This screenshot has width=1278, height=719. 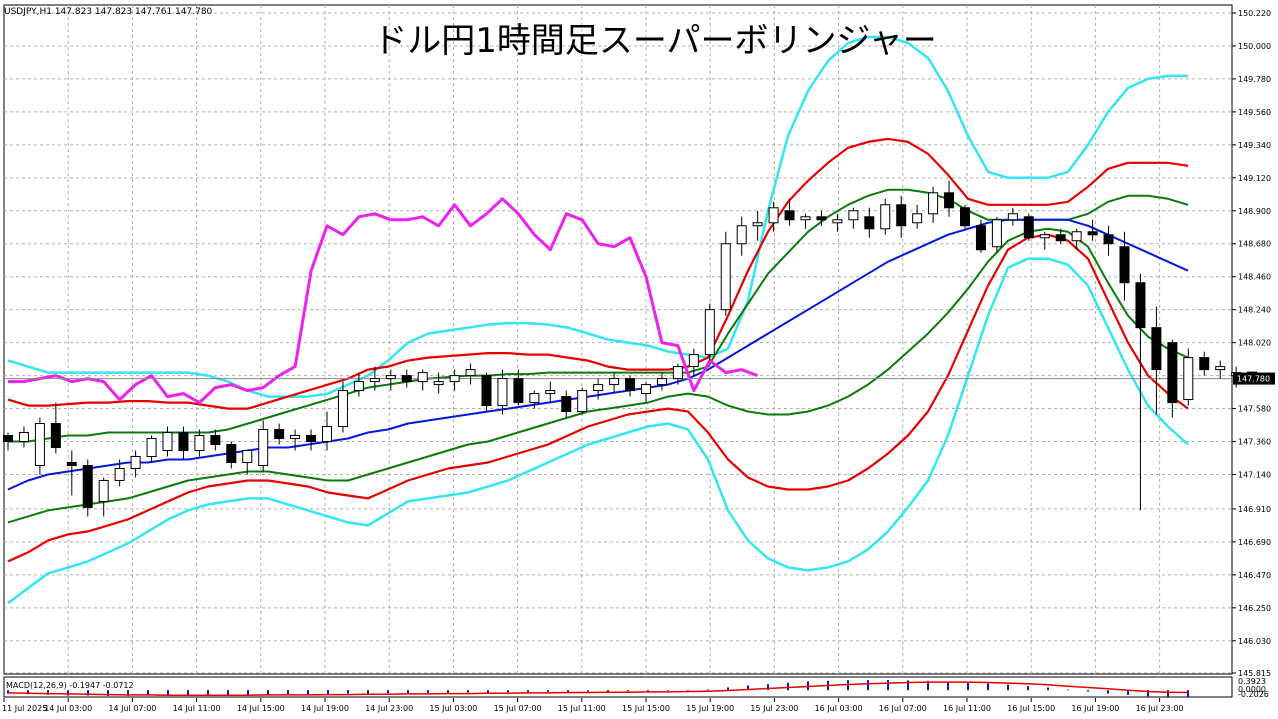 What do you see at coordinates (839, 708) in the screenshot?
I see `time-tick-label: 16 Jul 03:00` at bounding box center [839, 708].